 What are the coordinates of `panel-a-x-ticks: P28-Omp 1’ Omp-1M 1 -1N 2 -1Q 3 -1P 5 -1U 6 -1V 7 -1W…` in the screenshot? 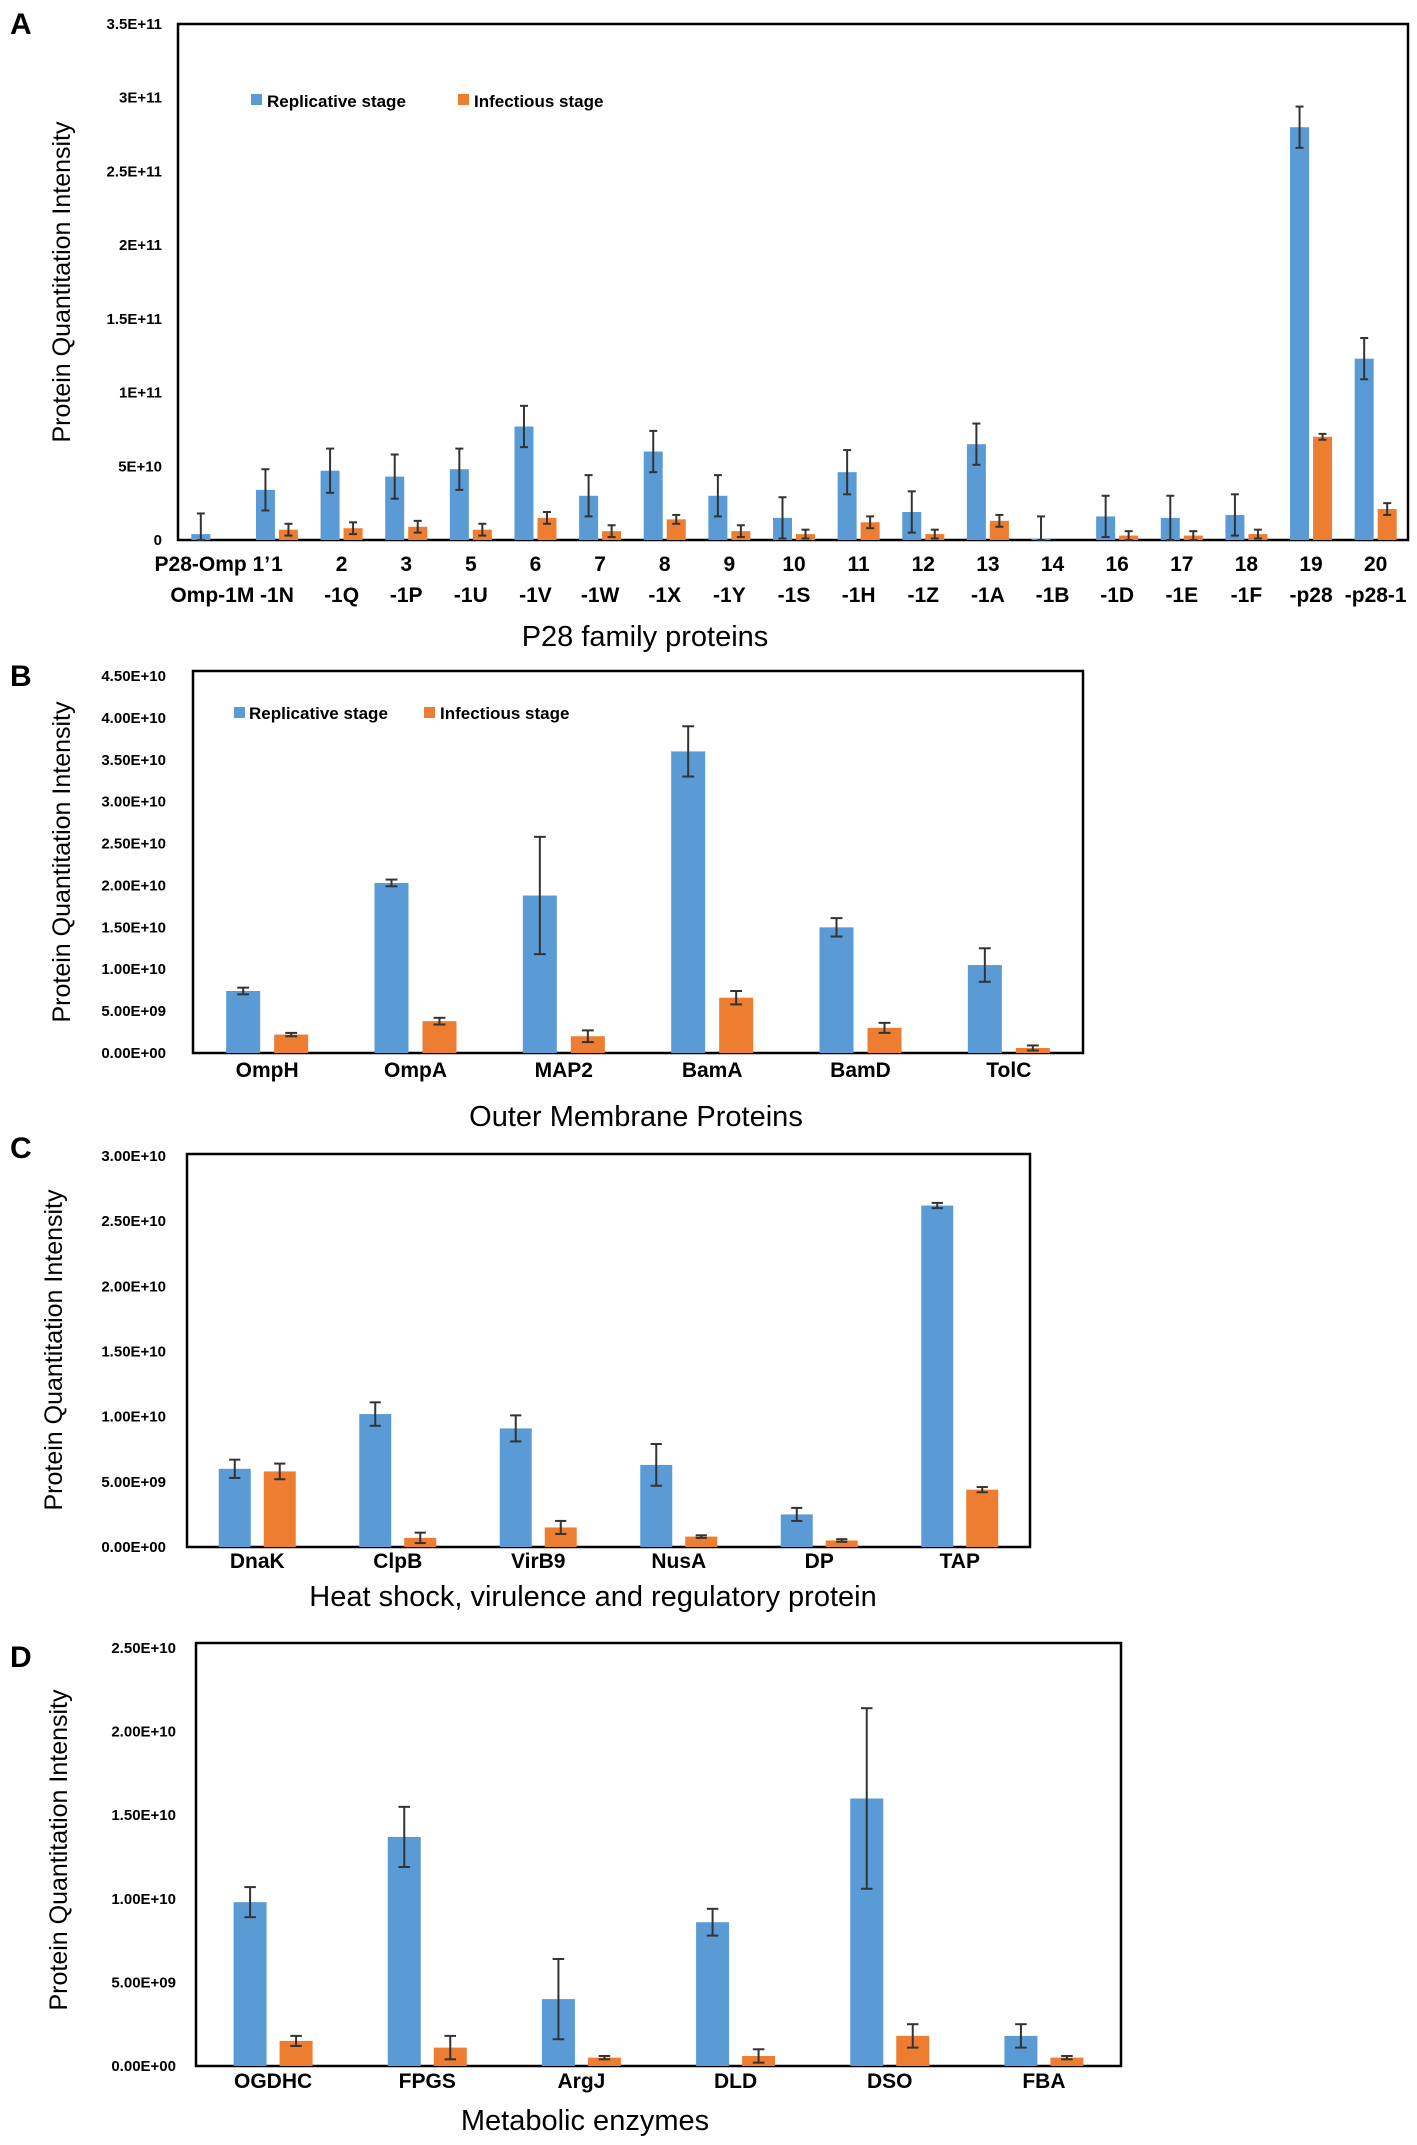 It's located at (781, 580).